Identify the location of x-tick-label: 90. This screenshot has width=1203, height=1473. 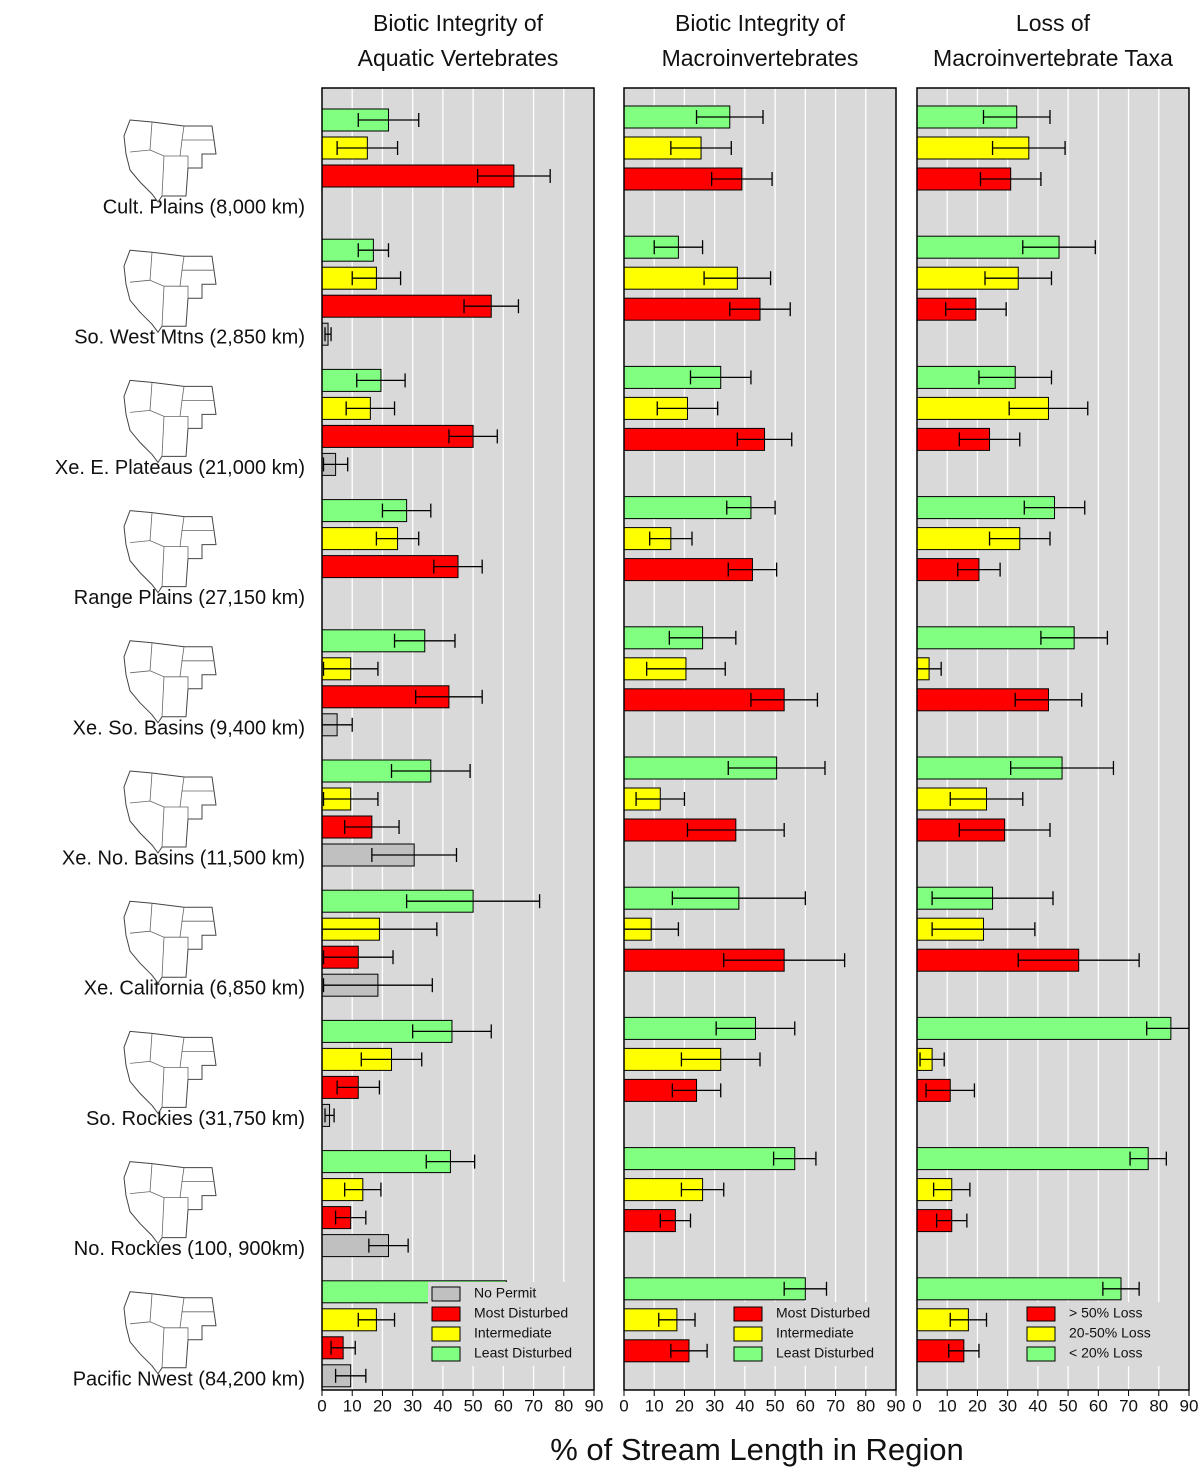
(1189, 1405).